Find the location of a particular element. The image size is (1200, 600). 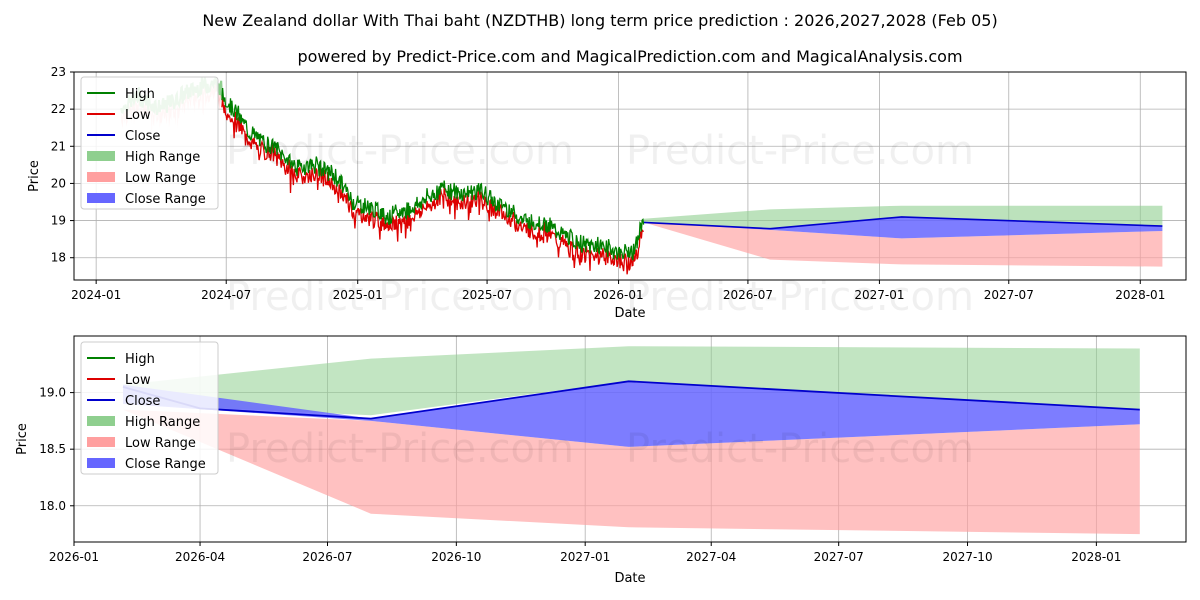

top-y-axis-label: Price is located at coordinates (34, 176).